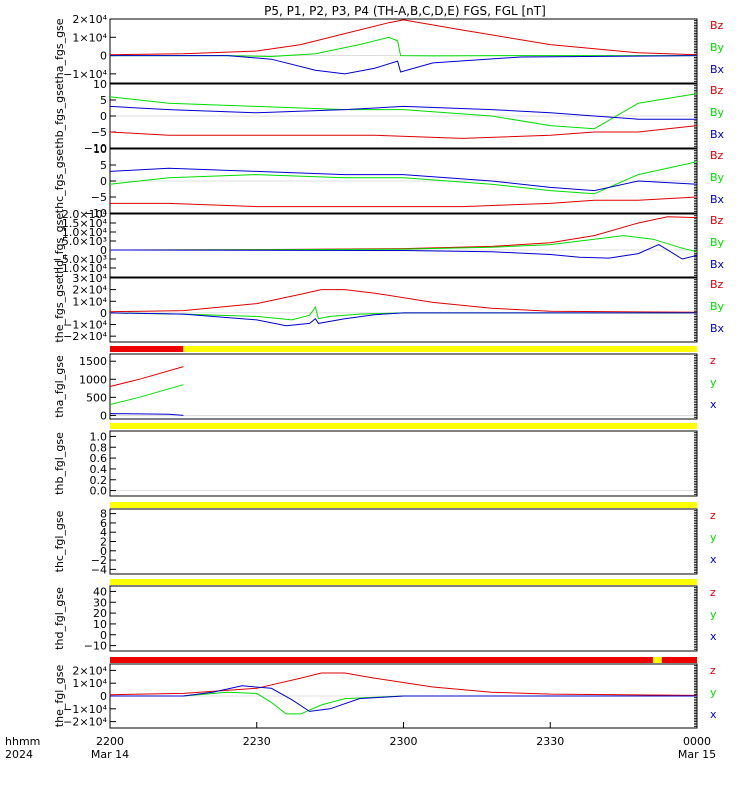 This screenshot has width=750, height=800. I want to click on x-tick-label: 0000, so click(697, 741).